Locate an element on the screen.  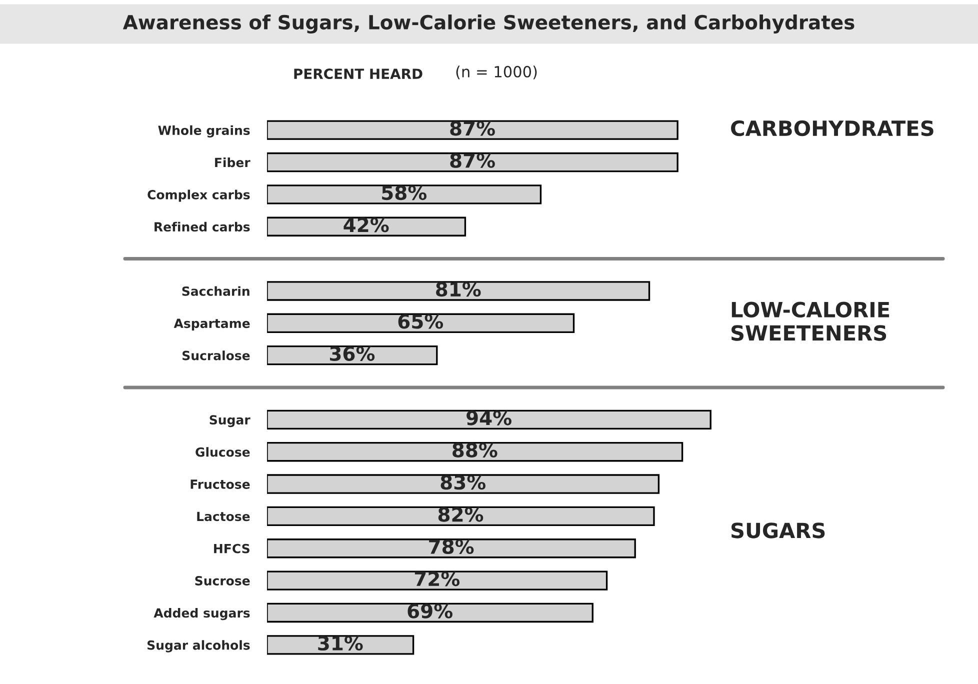
text: (n = 1000) is located at coordinates (496, 73).